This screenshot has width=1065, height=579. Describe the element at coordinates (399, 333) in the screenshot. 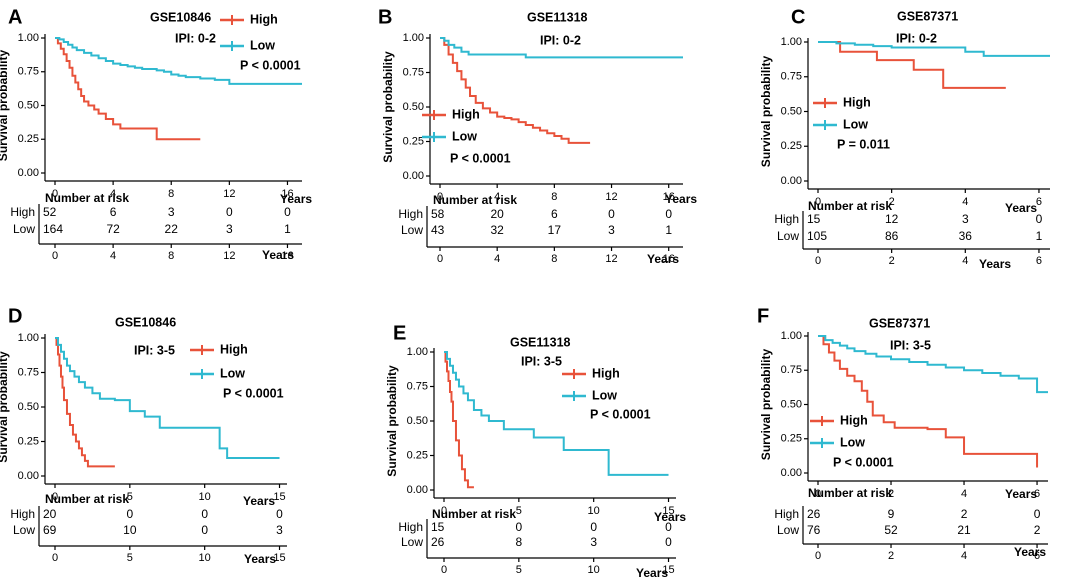

I see `panel-letter: E` at that location.